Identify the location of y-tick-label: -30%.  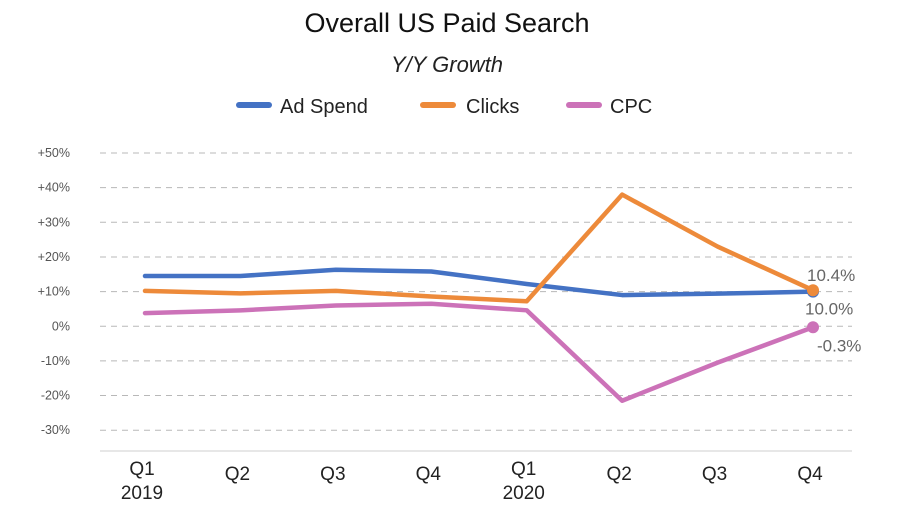
(55, 430).